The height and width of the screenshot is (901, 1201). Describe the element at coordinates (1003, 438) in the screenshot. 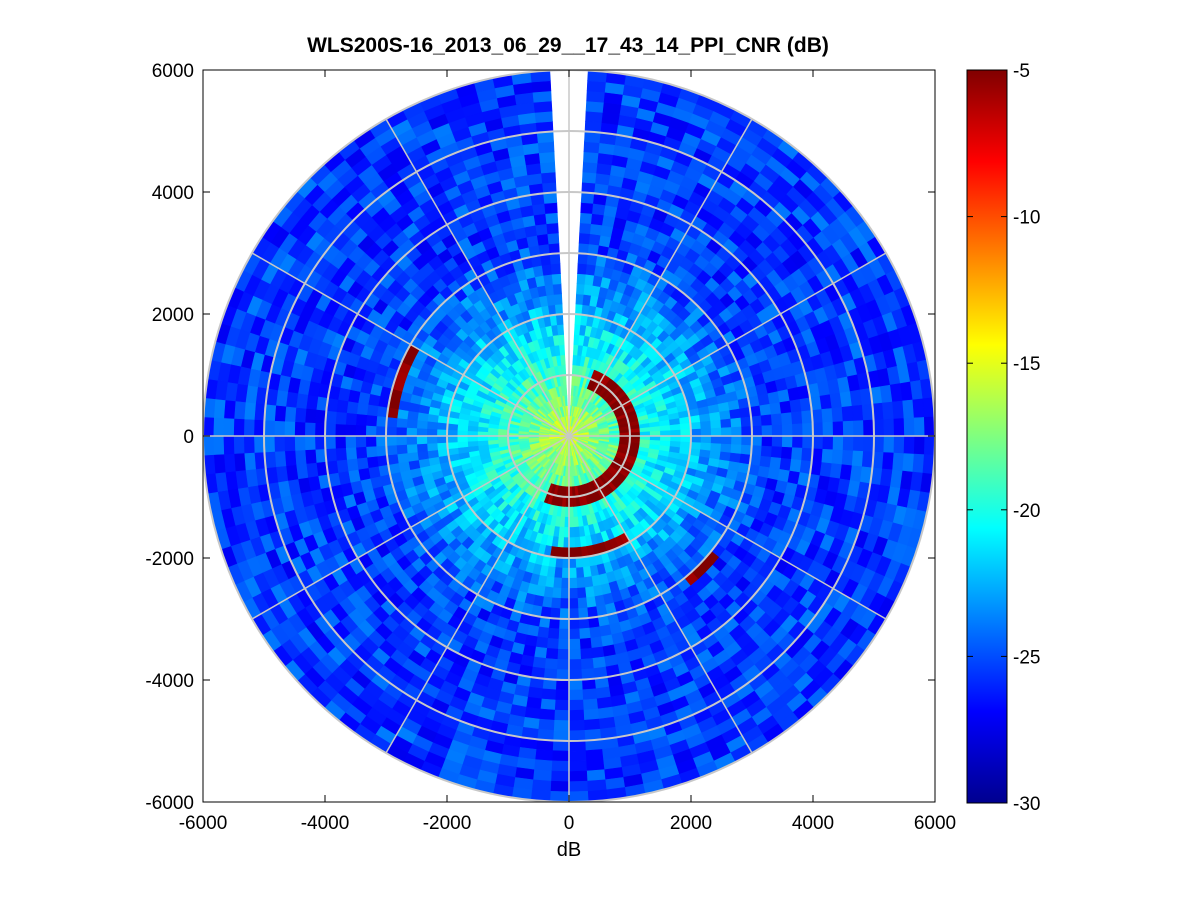

I see `colorbar: -5 -10 -15 -20 -25 -30` at that location.